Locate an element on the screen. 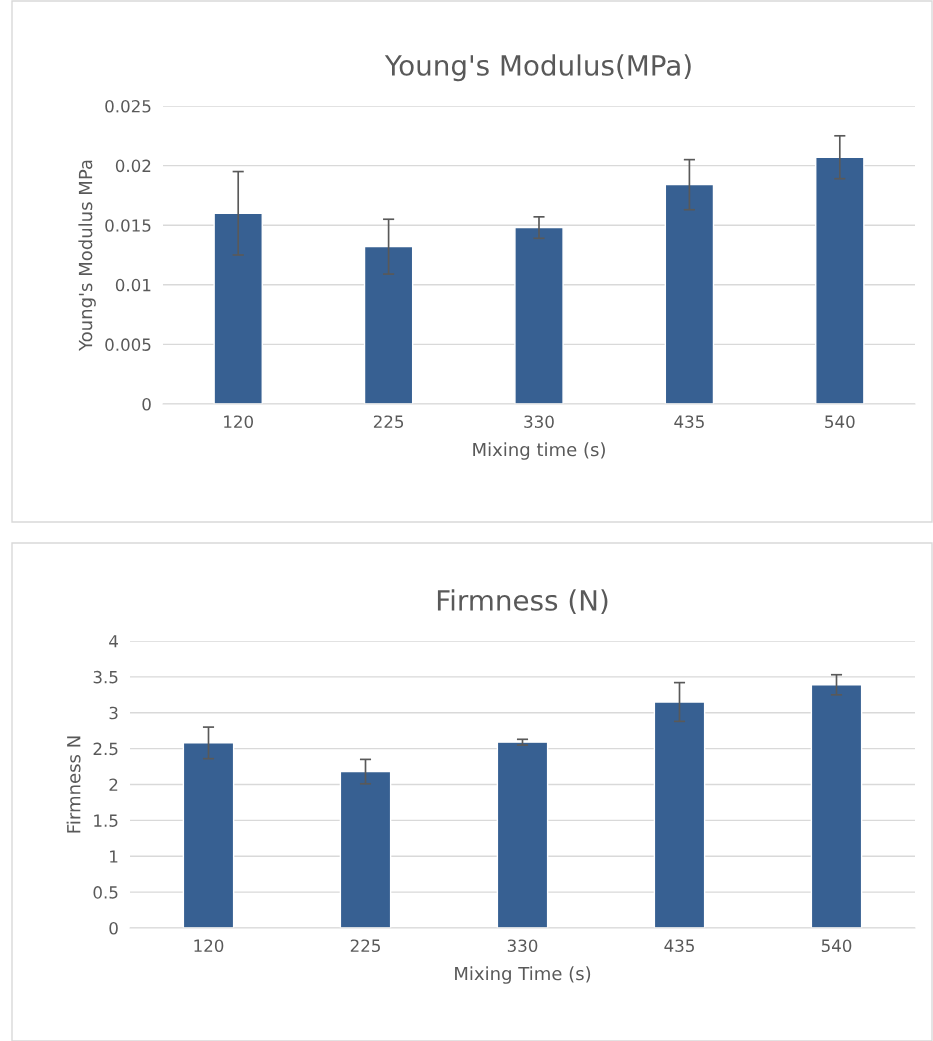  x-axis-title: Mixing Time (s) is located at coordinates (523, 975).